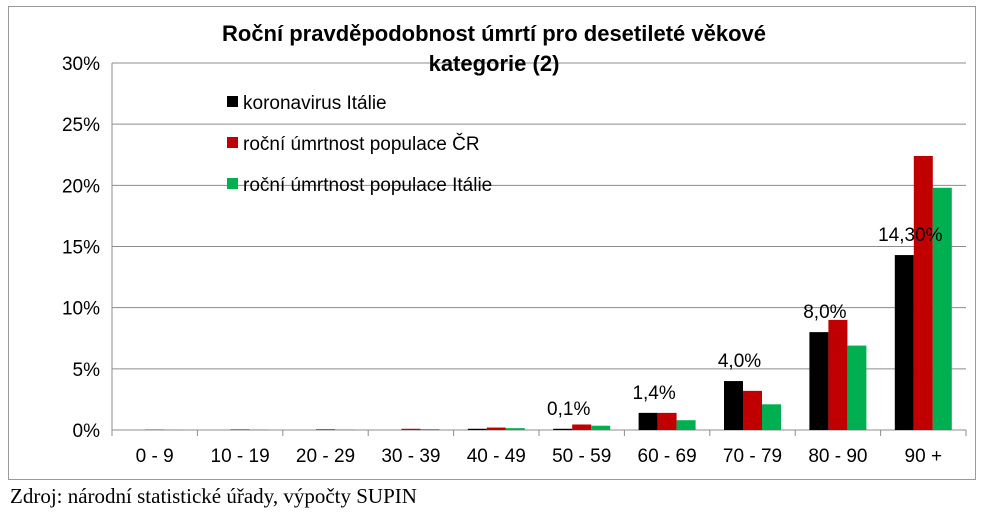 Image resolution: width=1000 pixels, height=517 pixels. Describe the element at coordinates (87, 431) in the screenshot. I see `y-tick-label: 0%` at that location.